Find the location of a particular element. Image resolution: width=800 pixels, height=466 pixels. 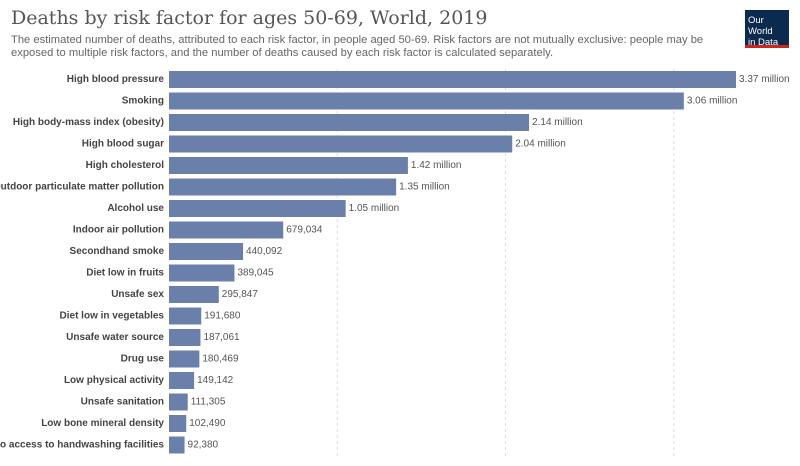

value-label: 3.06 million is located at coordinates (712, 101).